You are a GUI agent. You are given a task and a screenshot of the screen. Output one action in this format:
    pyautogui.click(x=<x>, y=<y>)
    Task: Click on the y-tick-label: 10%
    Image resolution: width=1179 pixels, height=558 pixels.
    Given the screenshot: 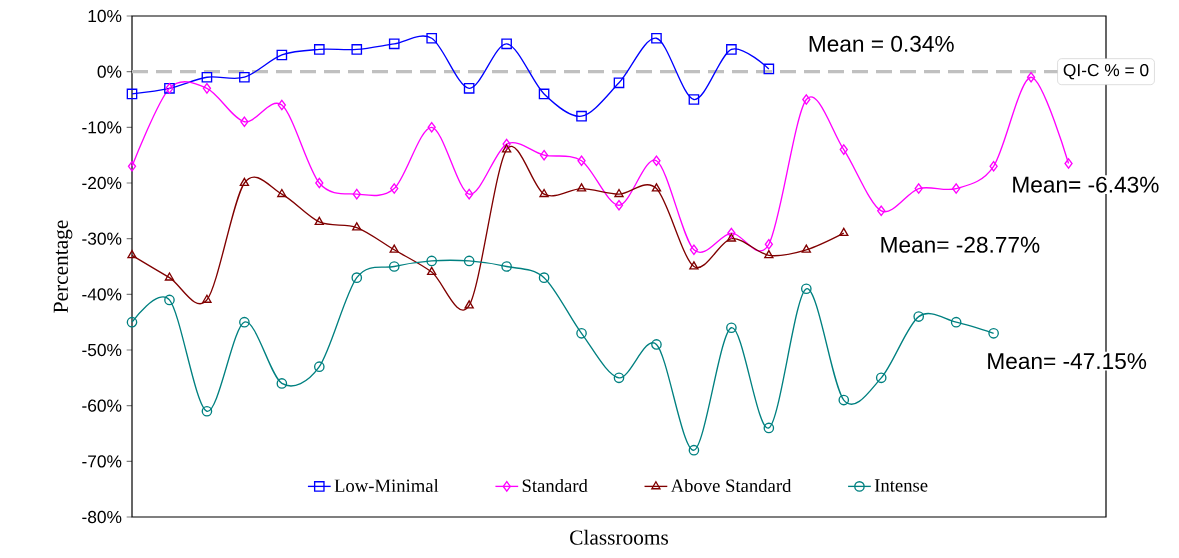 What is the action you would take?
    pyautogui.click(x=105, y=16)
    